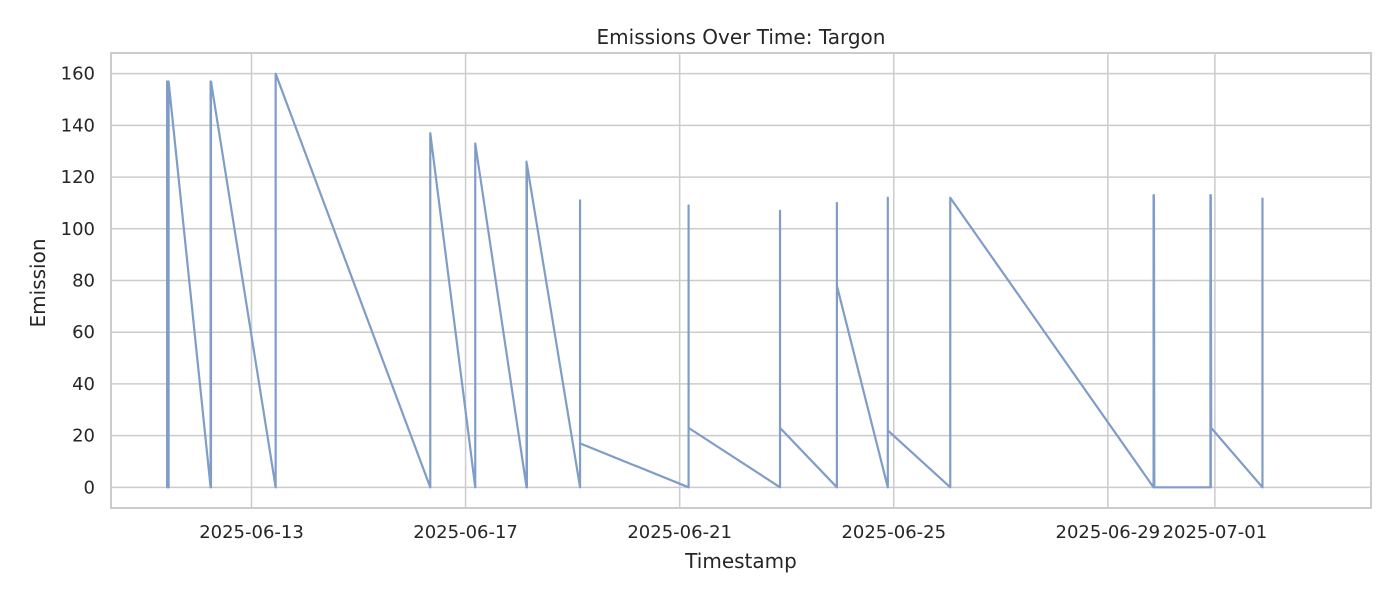  Describe the element at coordinates (78, 125) in the screenshot. I see `y-tick-label: 140` at that location.